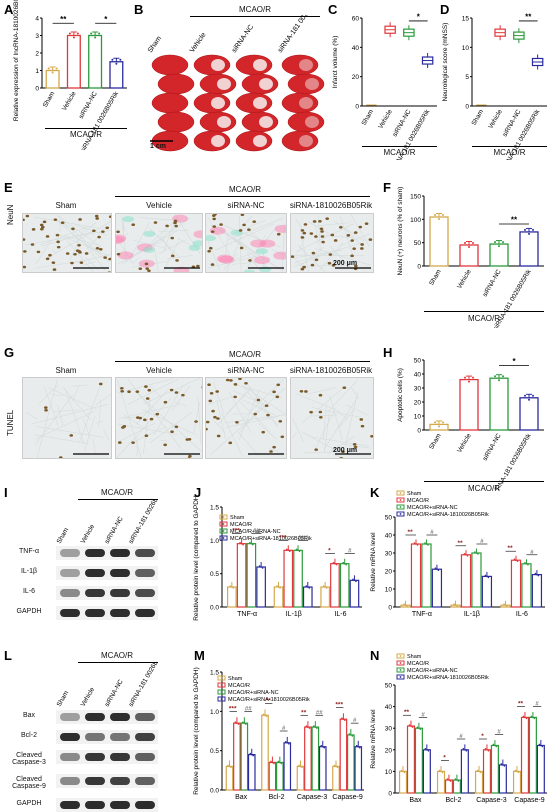 This screenshot has width=550, height=812. I want to click on x-tick-label: Vehicle, so click(385, 119).